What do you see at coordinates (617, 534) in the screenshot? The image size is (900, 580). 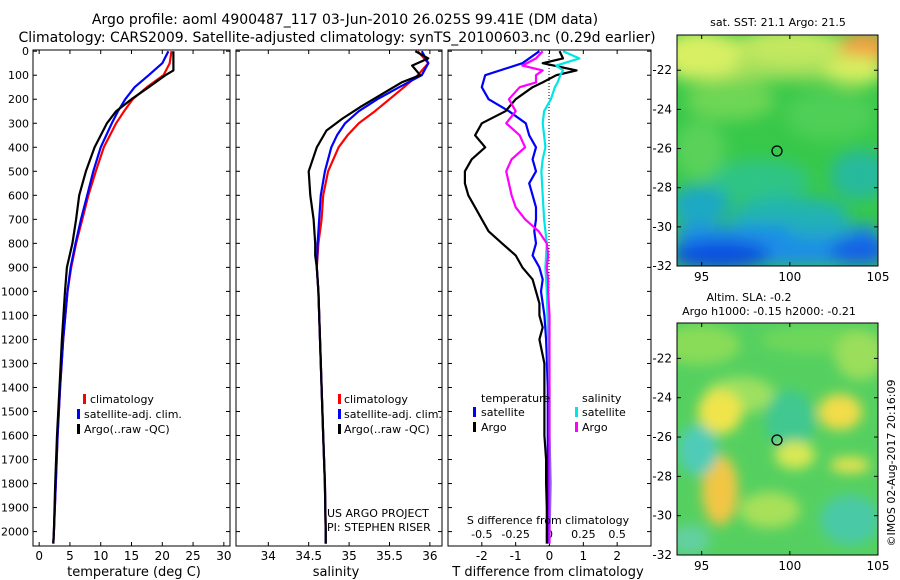 I see `s-diff-tick-label: 0.5` at bounding box center [617, 534].